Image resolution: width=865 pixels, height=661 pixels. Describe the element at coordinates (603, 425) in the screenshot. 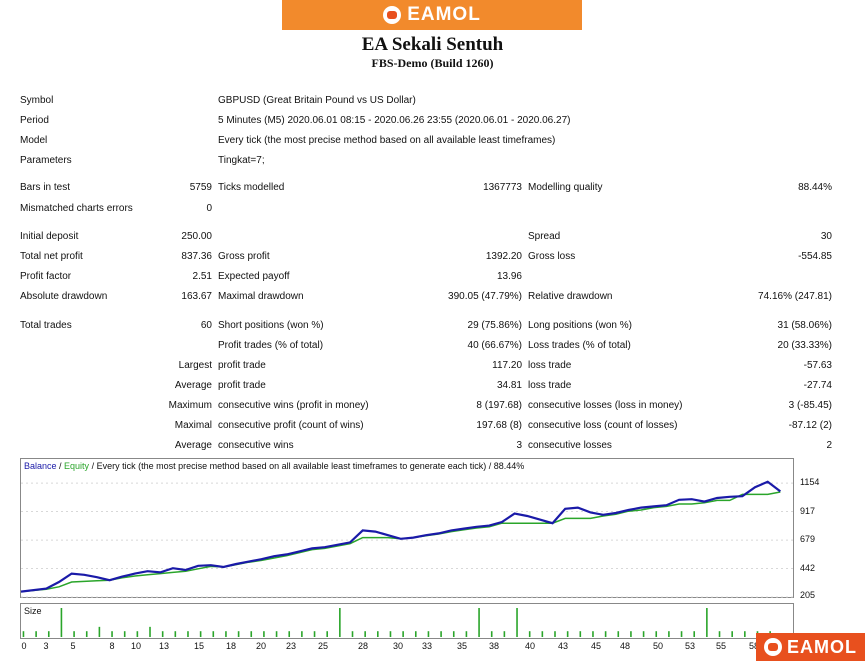

I see `maximal-consecutive-loss-label: consecutive loss (count of losses)` at that location.